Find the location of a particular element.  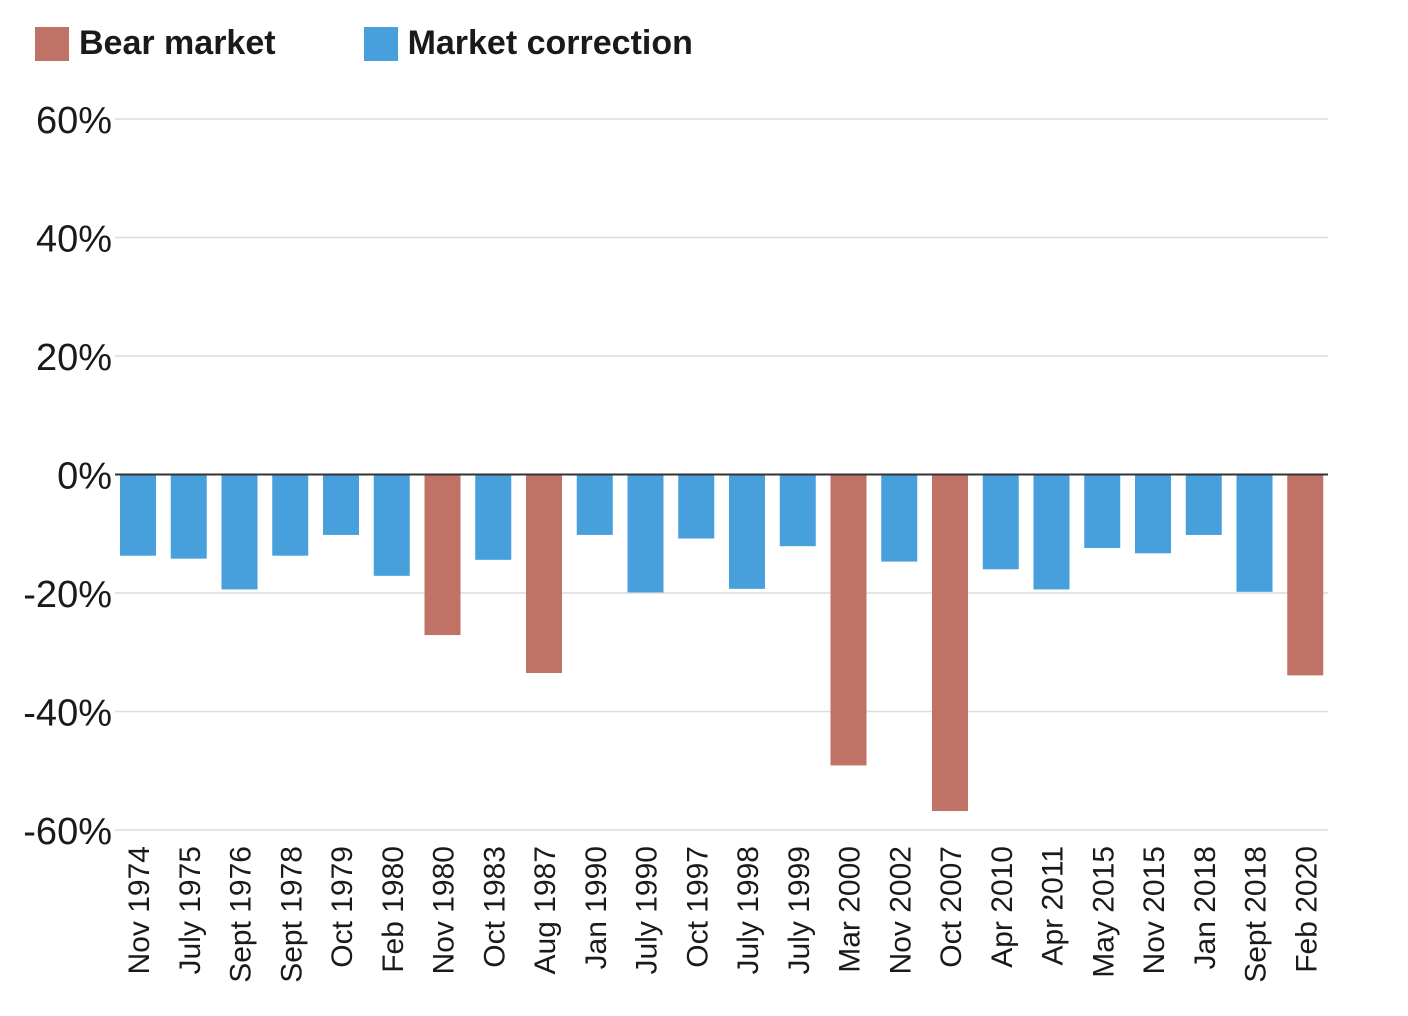

x-tick-label: Nov 2002 is located at coordinates (900, 910).